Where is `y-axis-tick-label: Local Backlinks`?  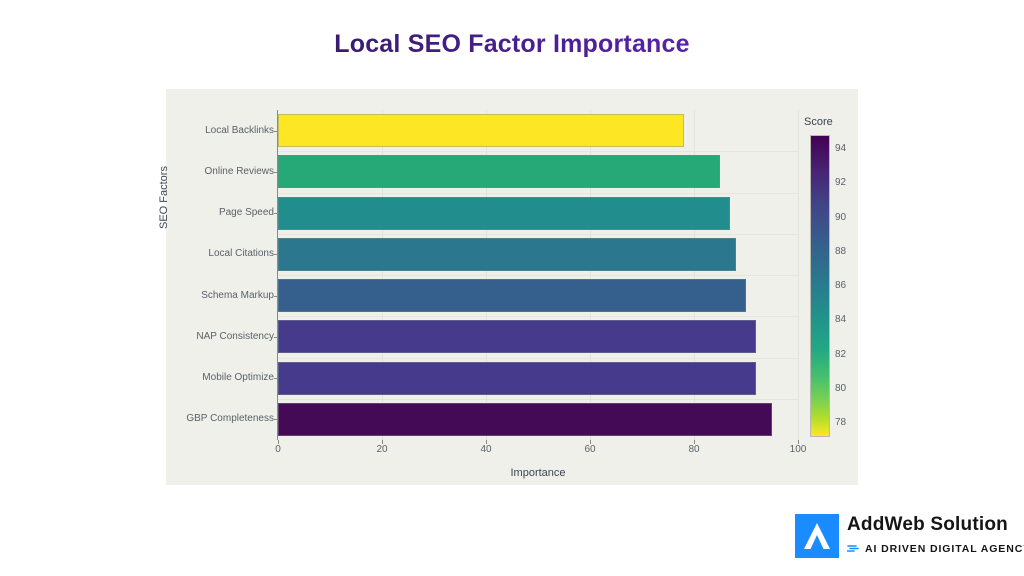
y-axis-tick-label: Local Backlinks is located at coordinates (239, 130).